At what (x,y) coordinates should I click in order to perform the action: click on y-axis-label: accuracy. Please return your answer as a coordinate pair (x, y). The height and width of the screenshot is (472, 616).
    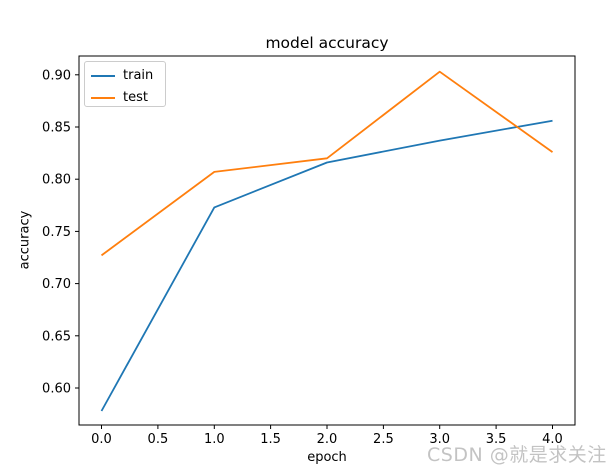
    Looking at the image, I should click on (25, 240).